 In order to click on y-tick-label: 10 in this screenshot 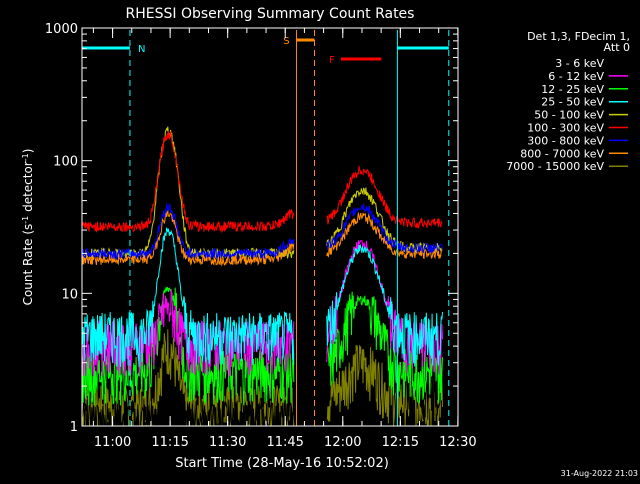, I will do `click(69, 294)`.